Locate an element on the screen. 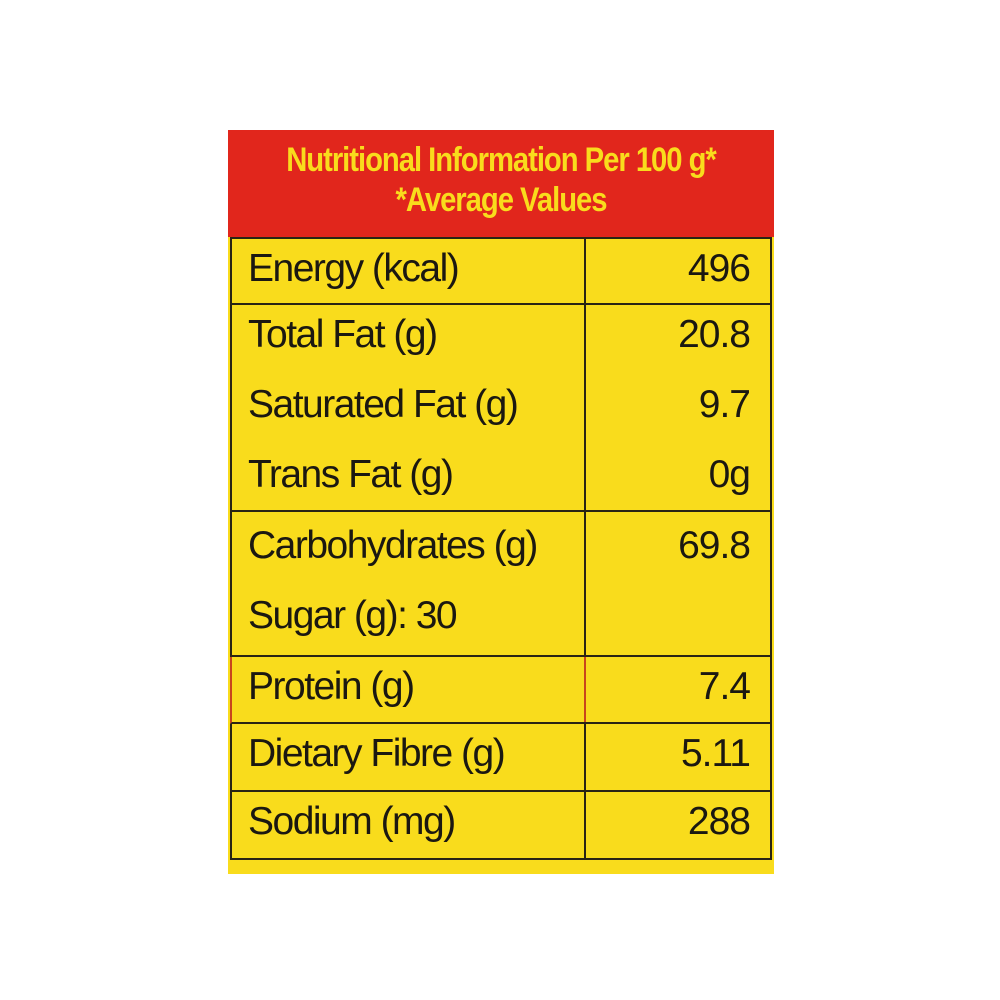  nutrient-value: 7.4 is located at coordinates (724, 686).